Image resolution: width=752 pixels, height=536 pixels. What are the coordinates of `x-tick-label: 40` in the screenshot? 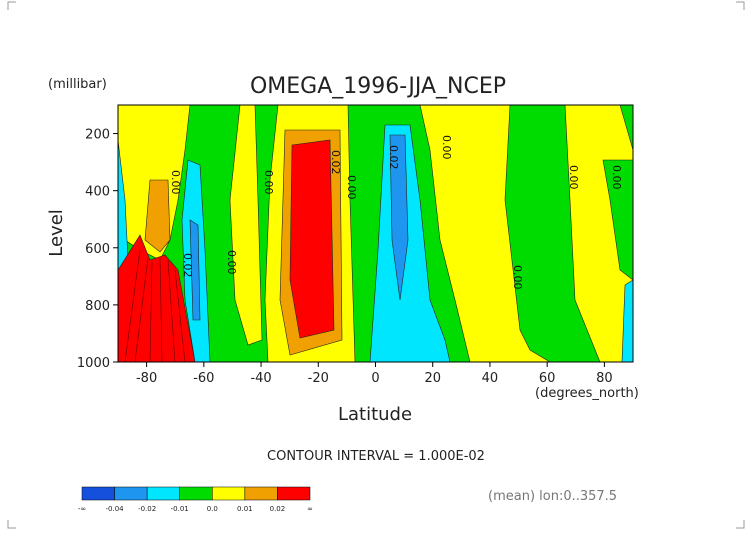 It's located at (490, 378).